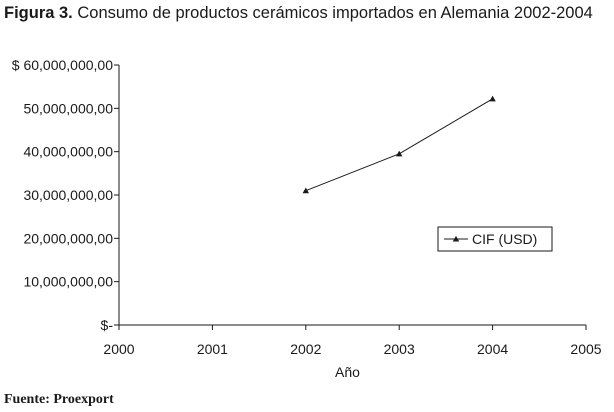 The width and height of the screenshot is (614, 412). Describe the element at coordinates (68, 195) in the screenshot. I see `y-tick-label: 30,000,000,00` at that location.